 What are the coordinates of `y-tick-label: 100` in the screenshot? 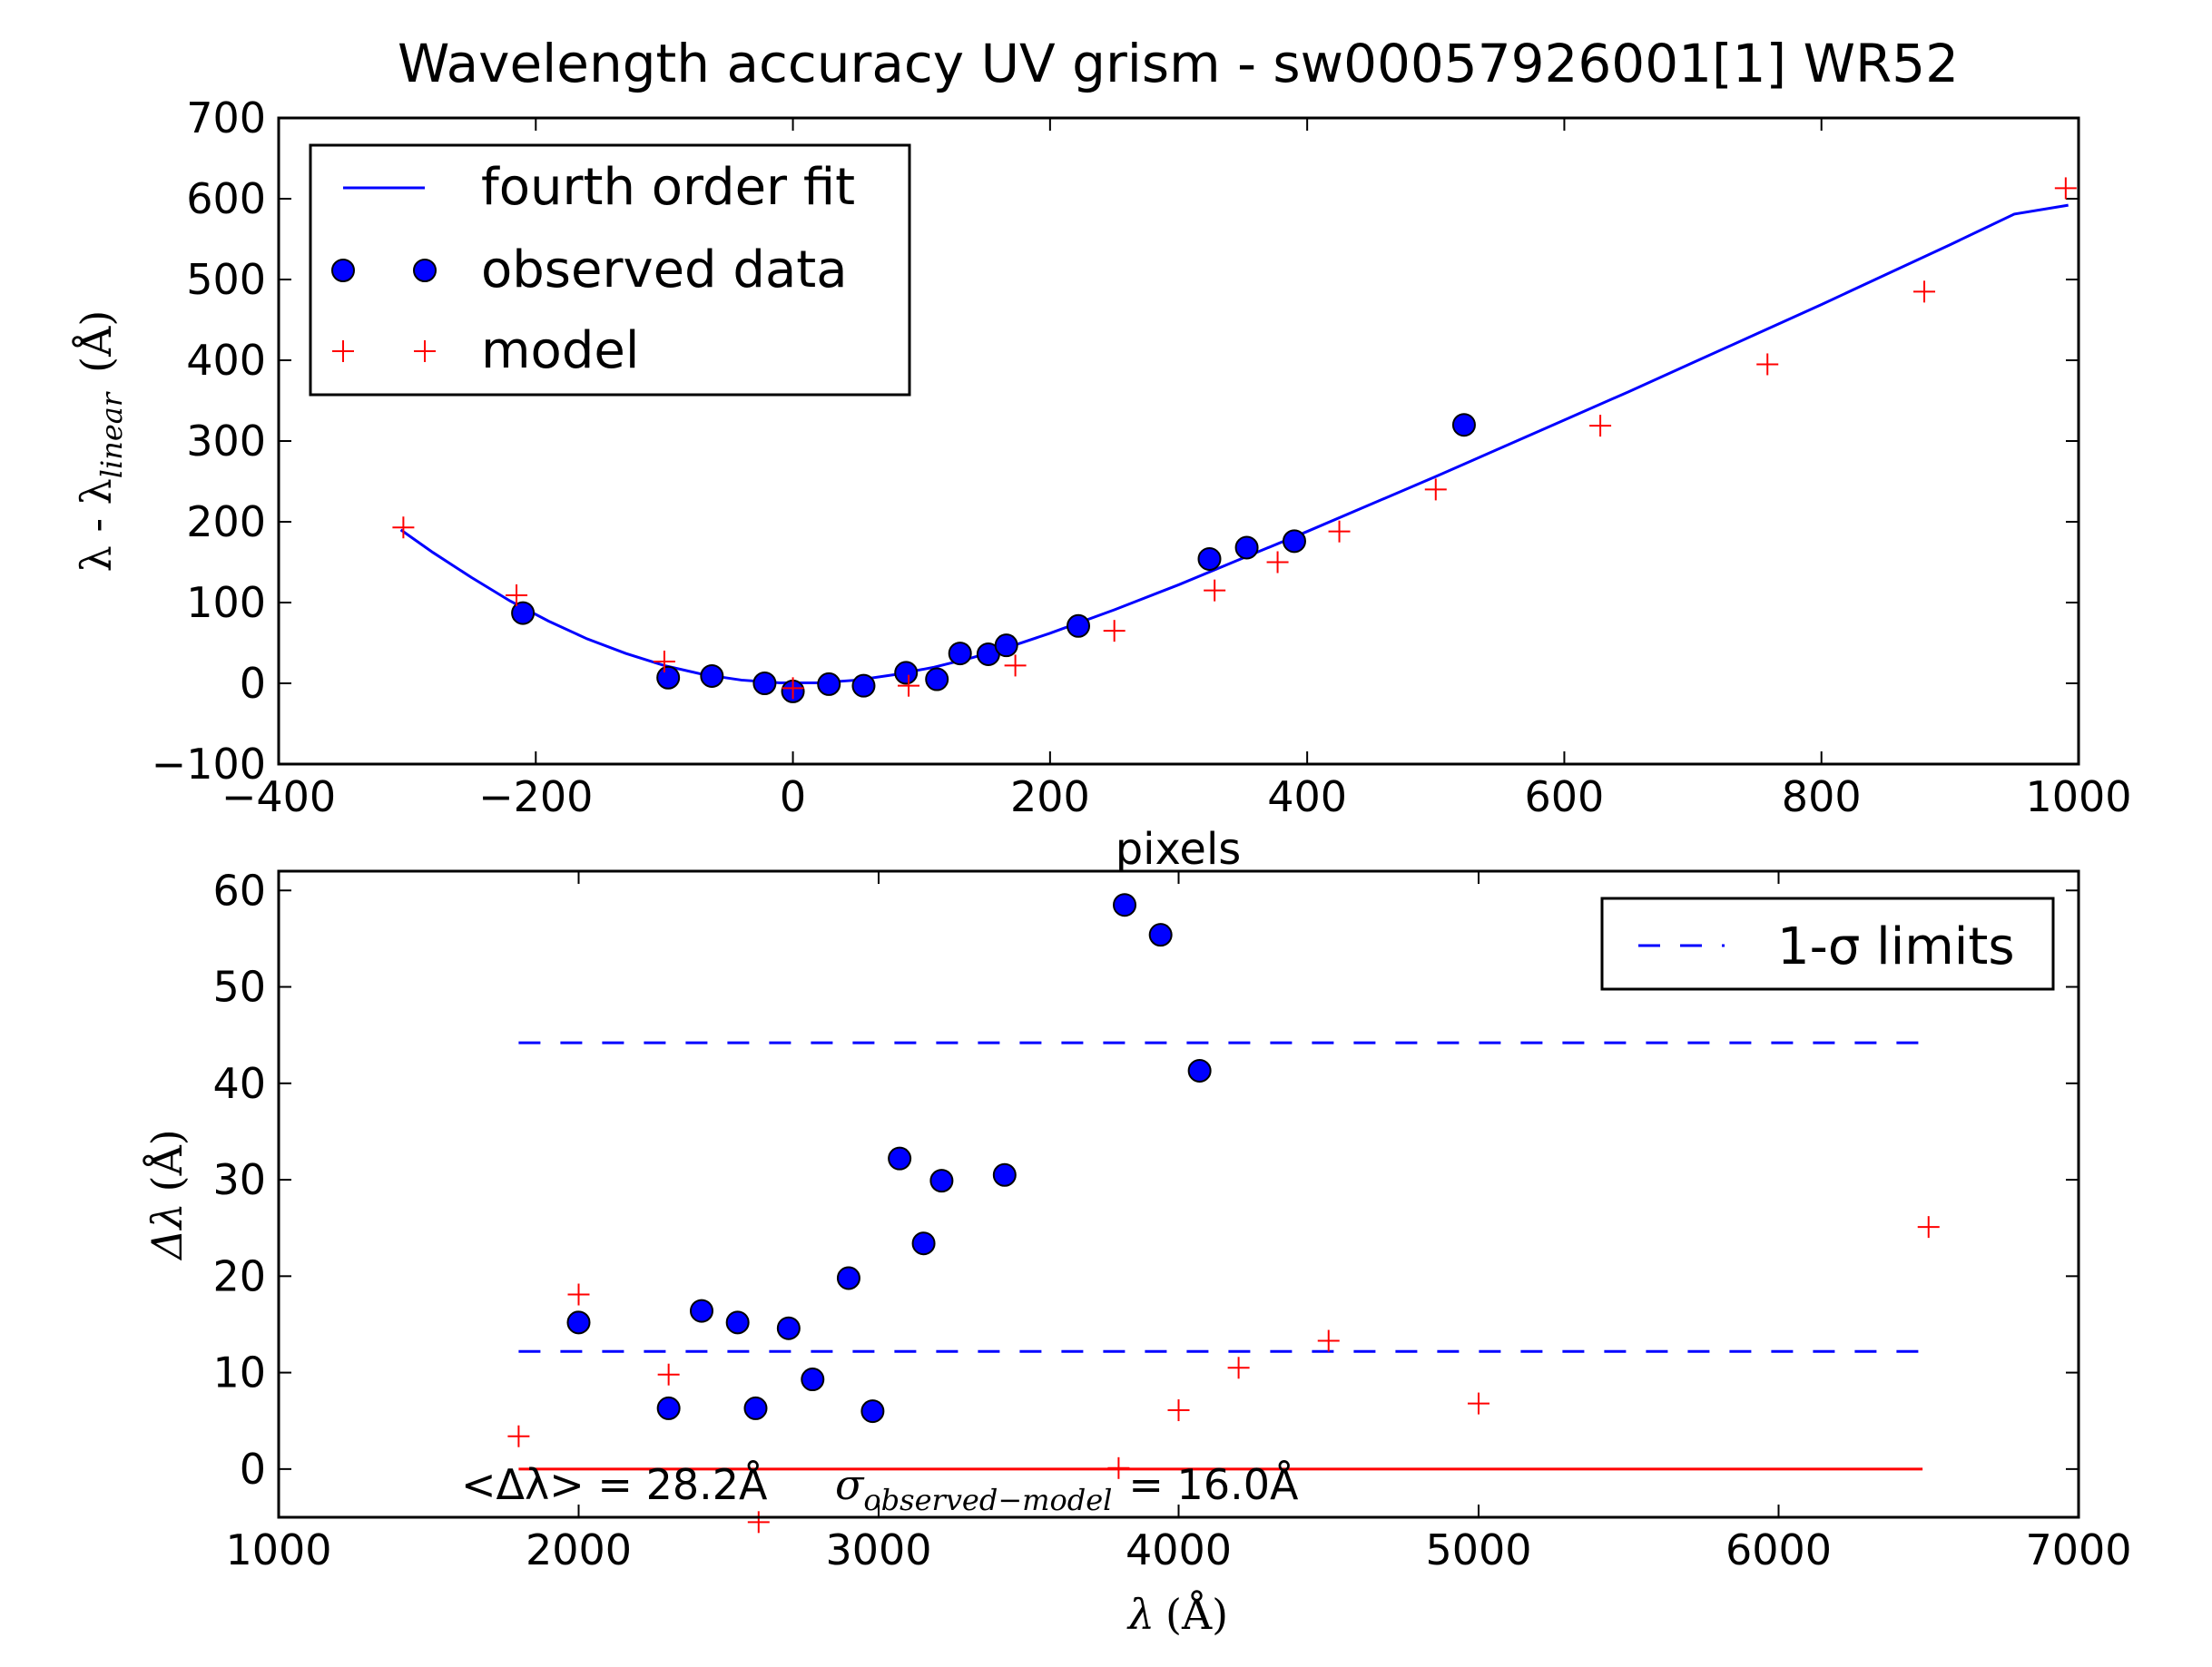 It's located at (226, 602).